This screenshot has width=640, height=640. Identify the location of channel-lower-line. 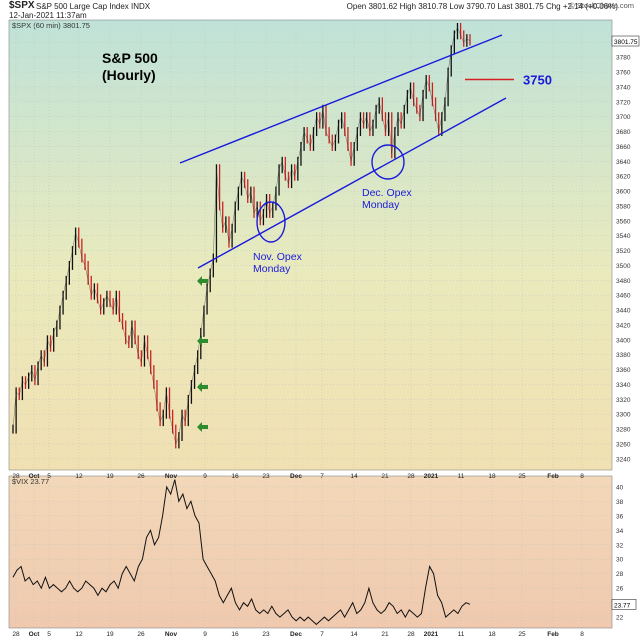
(352, 183).